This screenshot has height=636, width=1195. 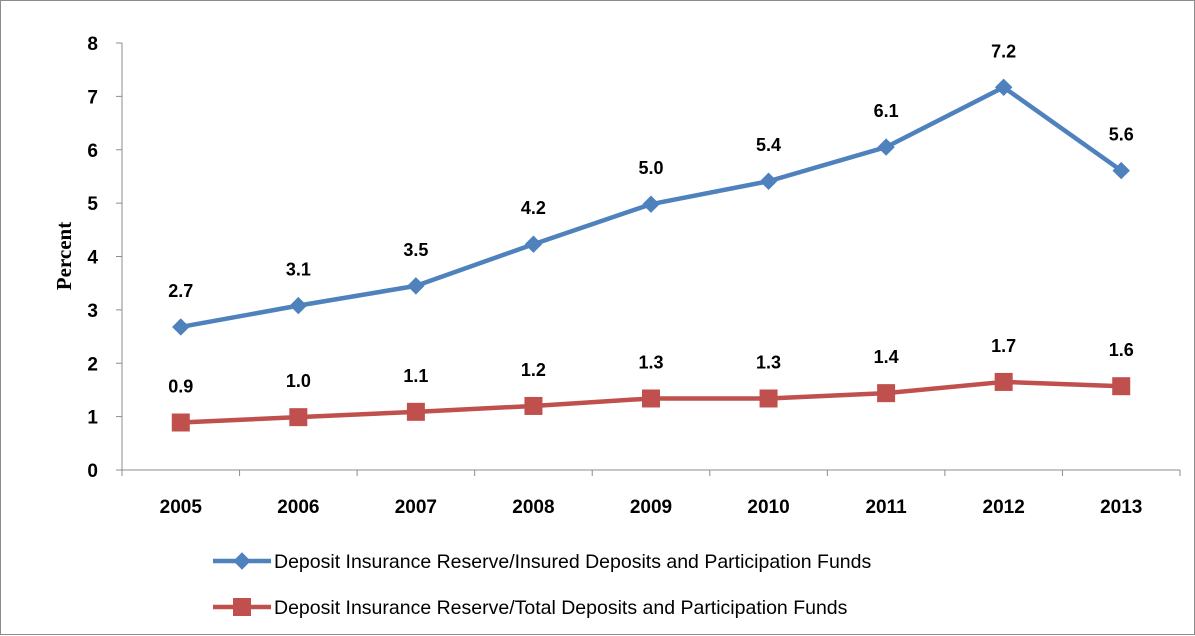 What do you see at coordinates (416, 507) in the screenshot?
I see `x-tick-label: 2007` at bounding box center [416, 507].